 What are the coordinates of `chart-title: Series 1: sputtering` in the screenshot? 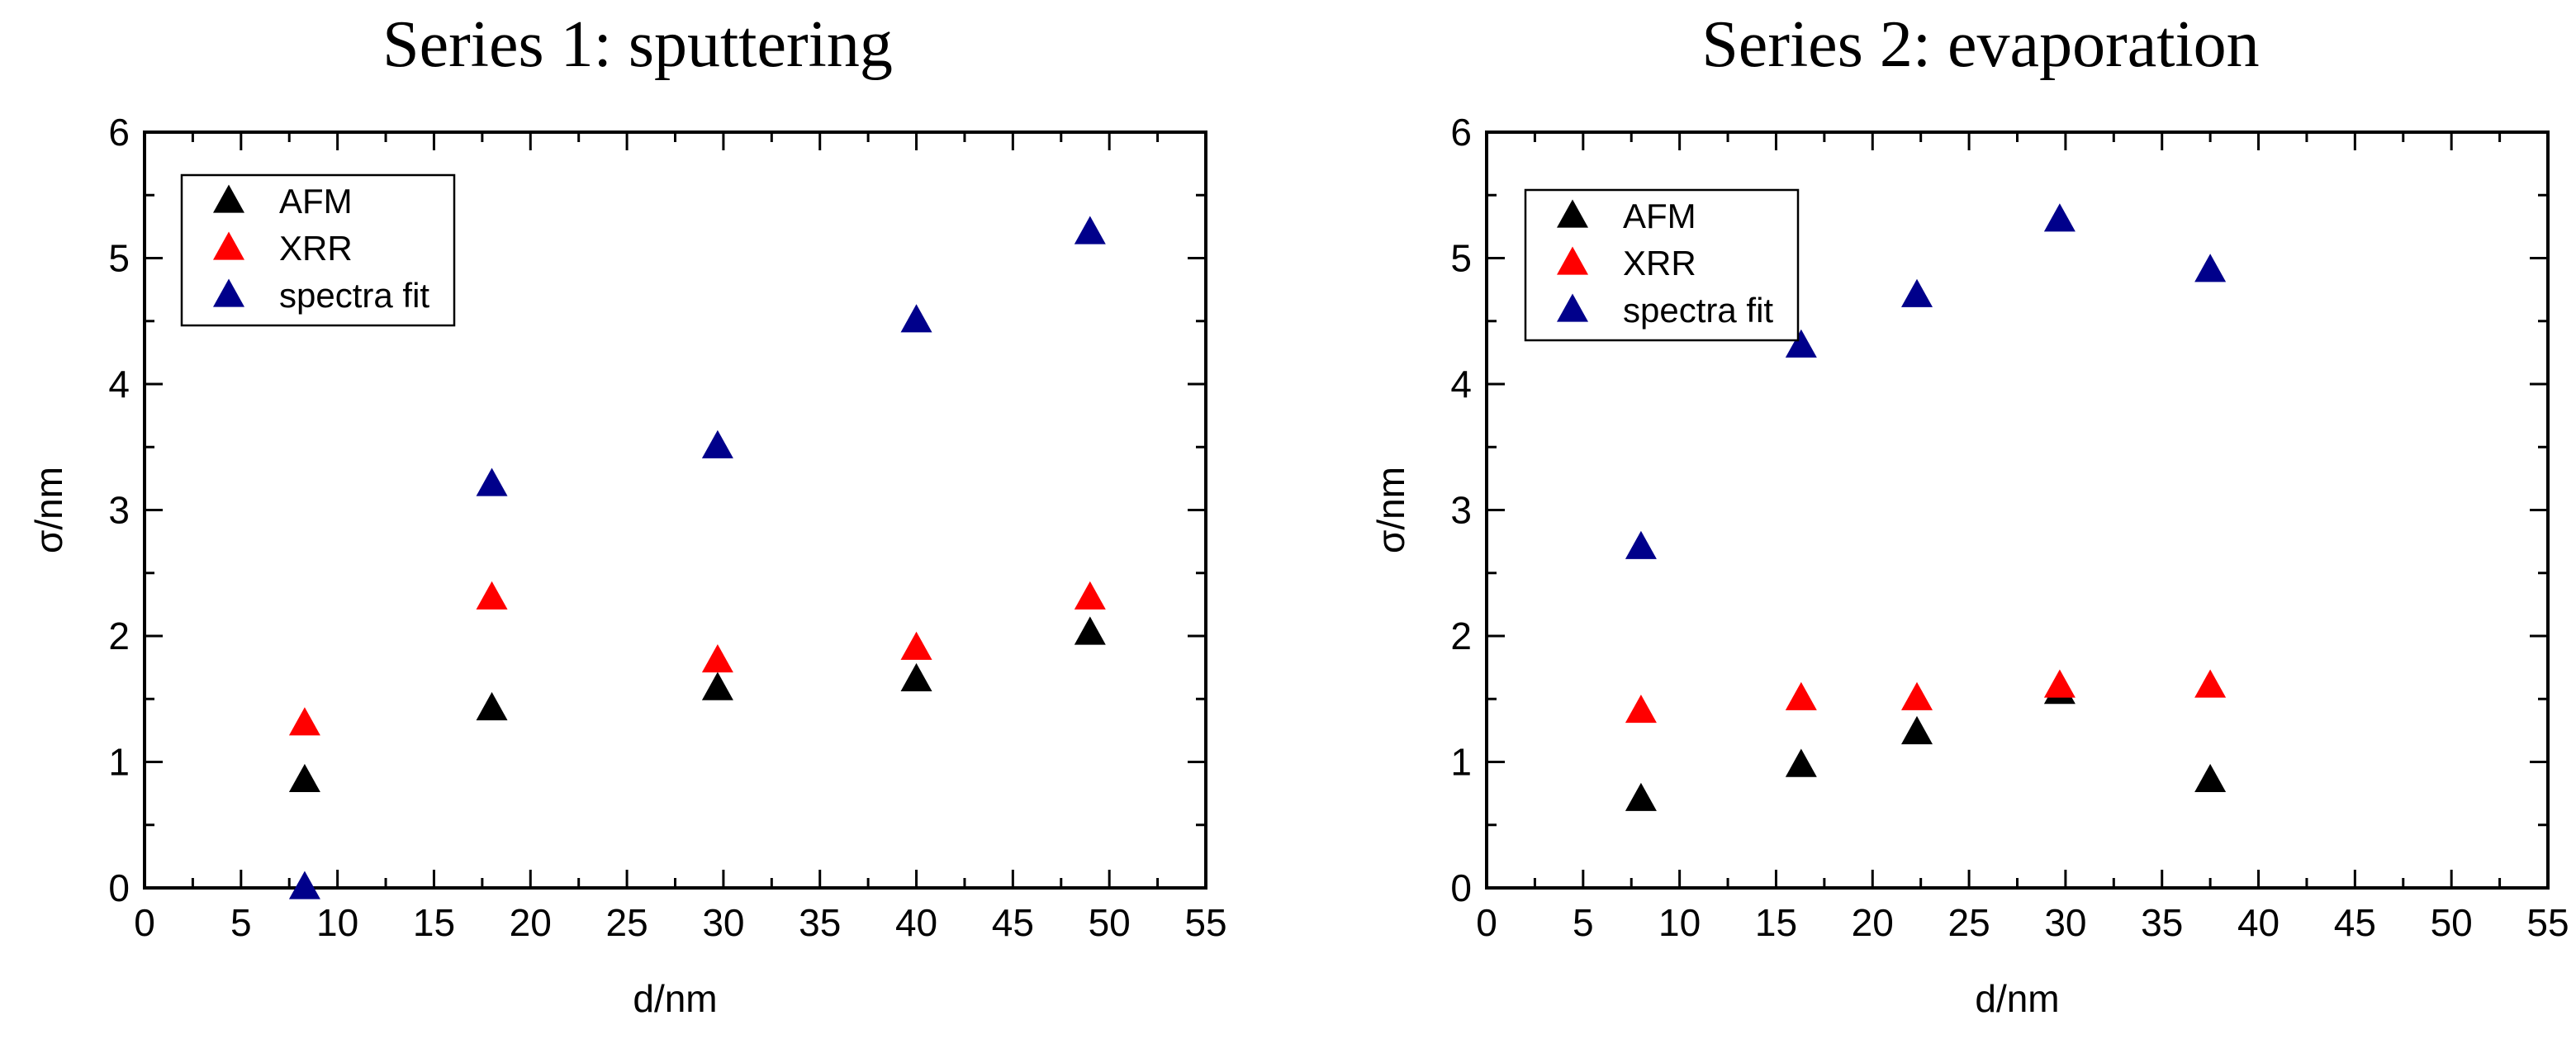 It's located at (637, 44).